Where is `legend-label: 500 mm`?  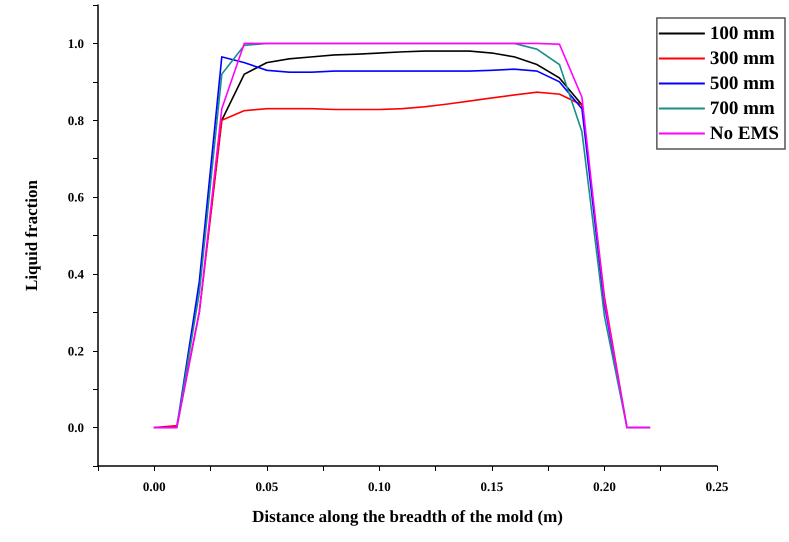 legend-label: 500 mm is located at coordinates (742, 83).